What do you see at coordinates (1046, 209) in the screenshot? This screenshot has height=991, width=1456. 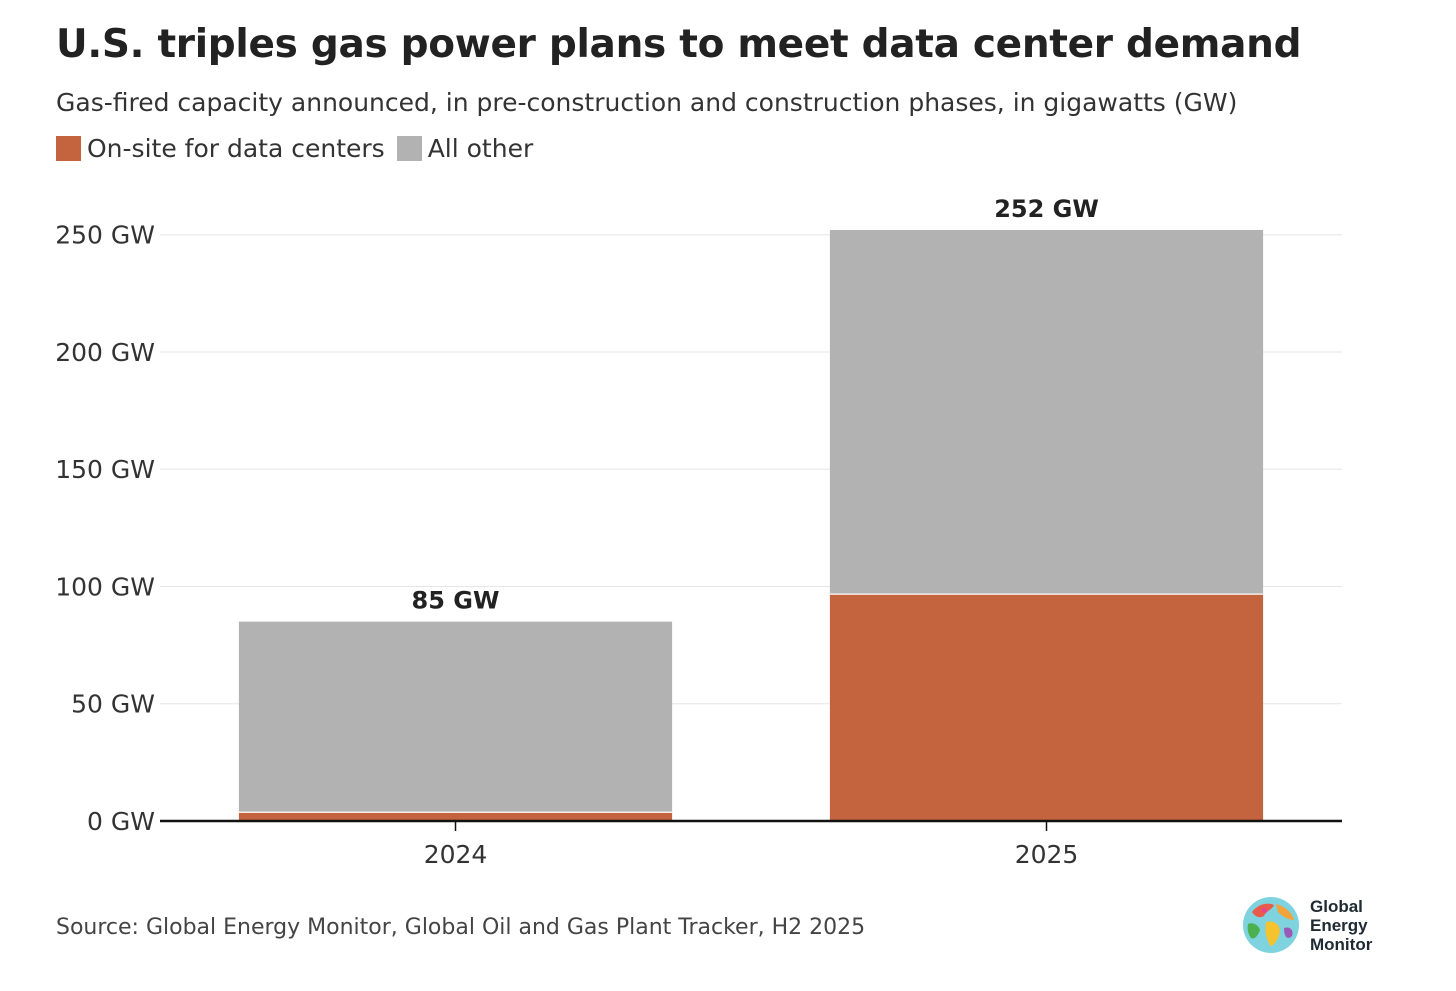 I see `total-label-2025: 252 GW` at bounding box center [1046, 209].